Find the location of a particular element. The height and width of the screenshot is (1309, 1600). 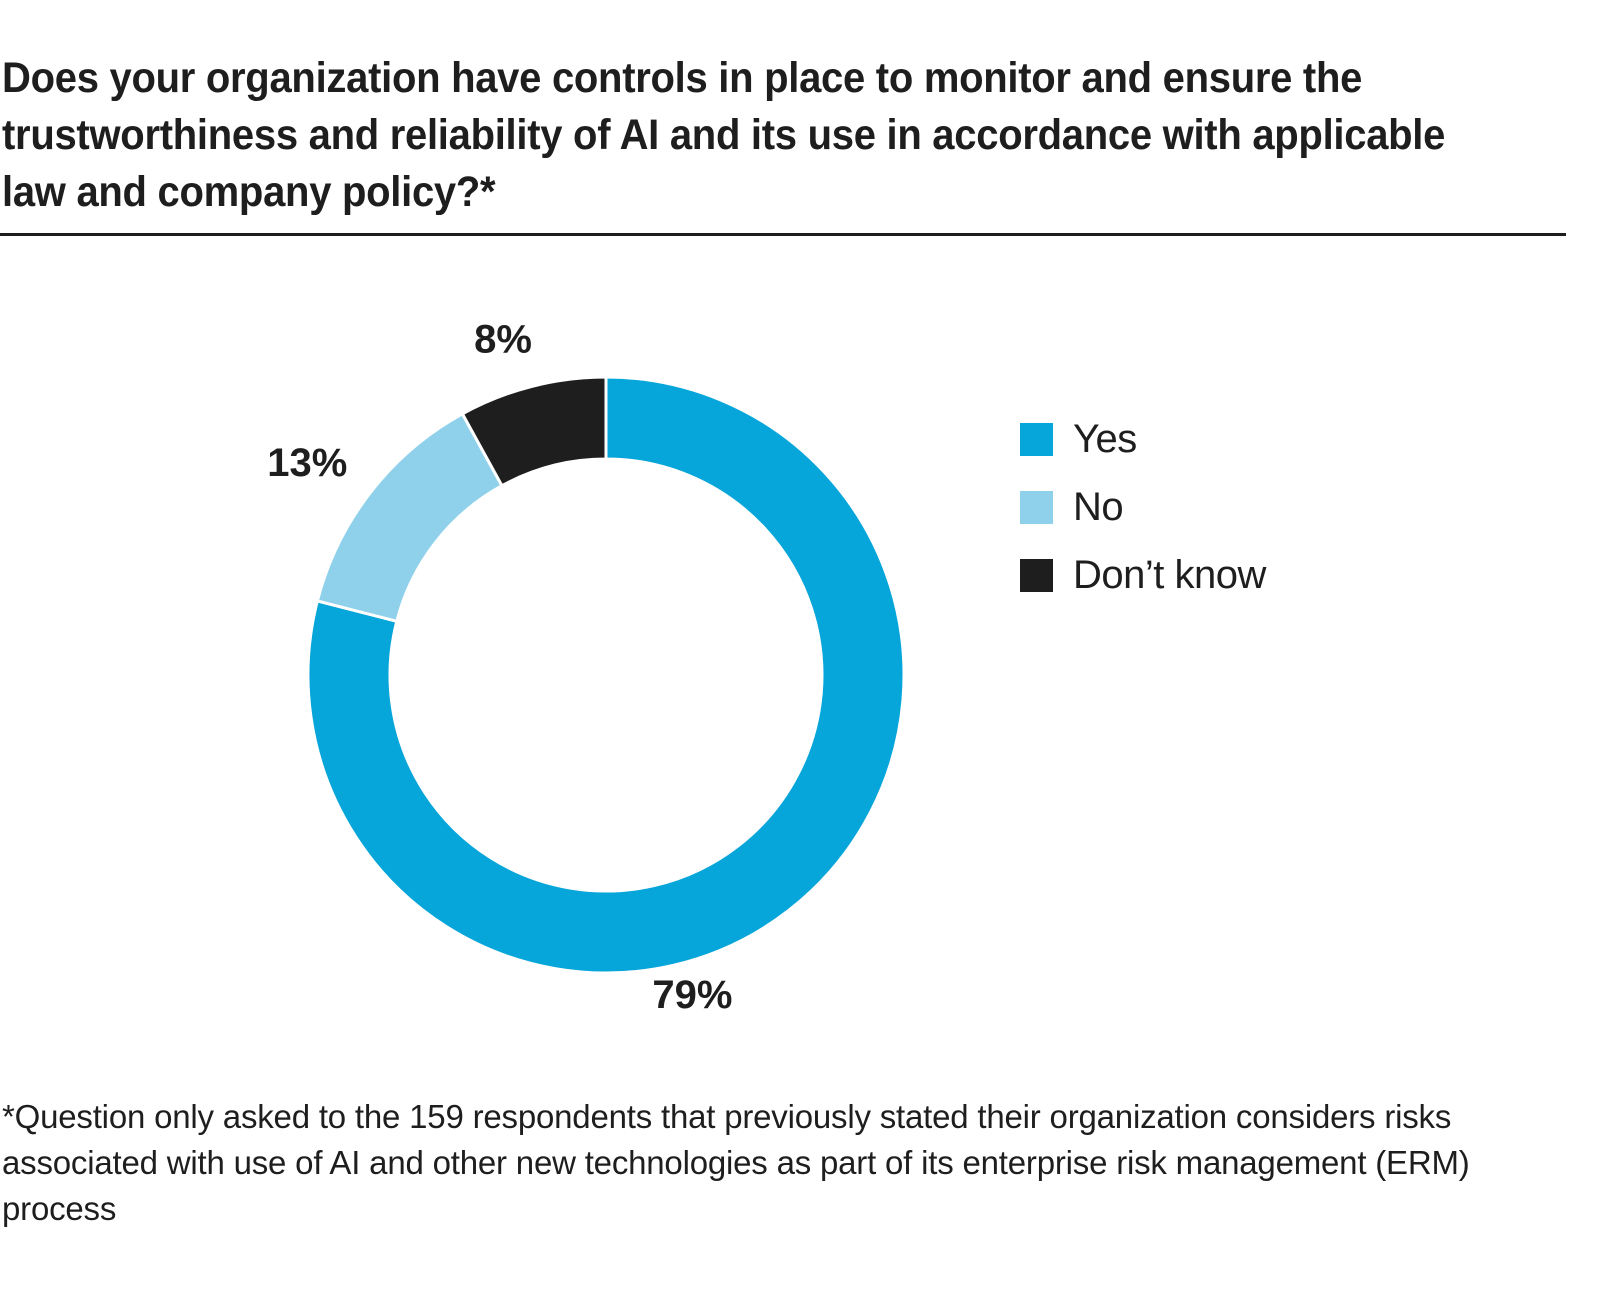

legend-item-dont-know: Don’t know is located at coordinates (1143, 575).